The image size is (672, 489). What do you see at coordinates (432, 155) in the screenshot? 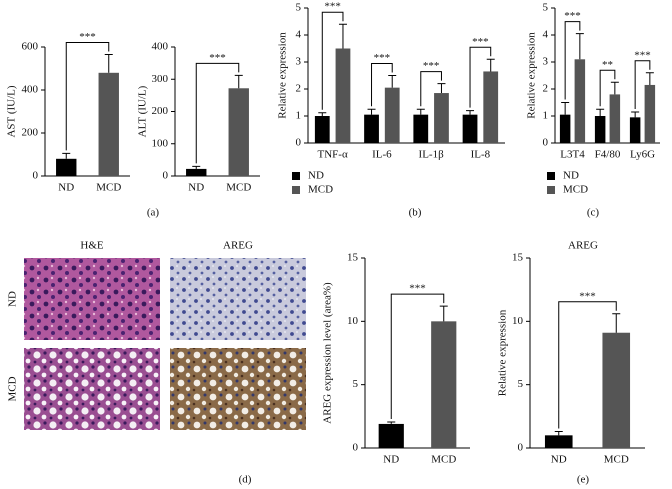
I see `x-tick-label: IL-1β` at bounding box center [432, 155].